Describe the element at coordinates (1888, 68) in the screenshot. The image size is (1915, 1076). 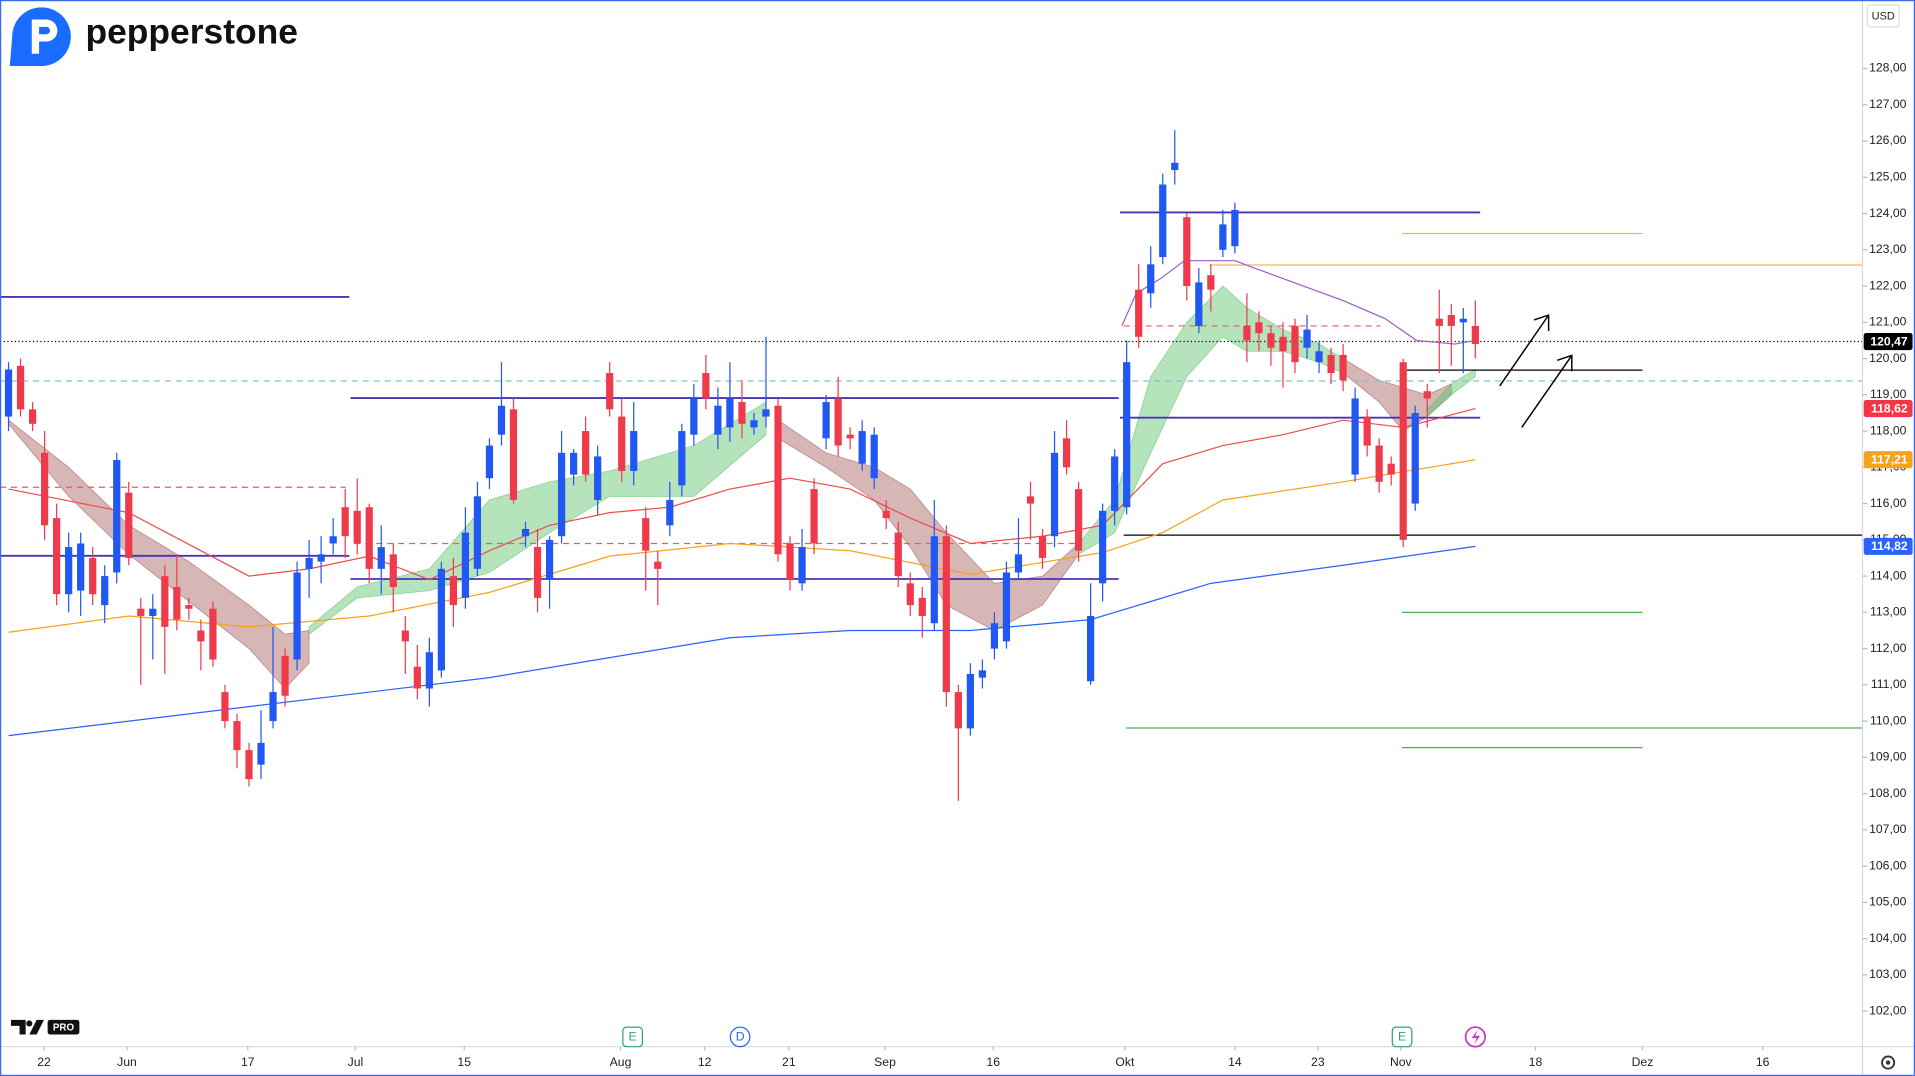
I see `y-tick-label: 128,00` at that location.